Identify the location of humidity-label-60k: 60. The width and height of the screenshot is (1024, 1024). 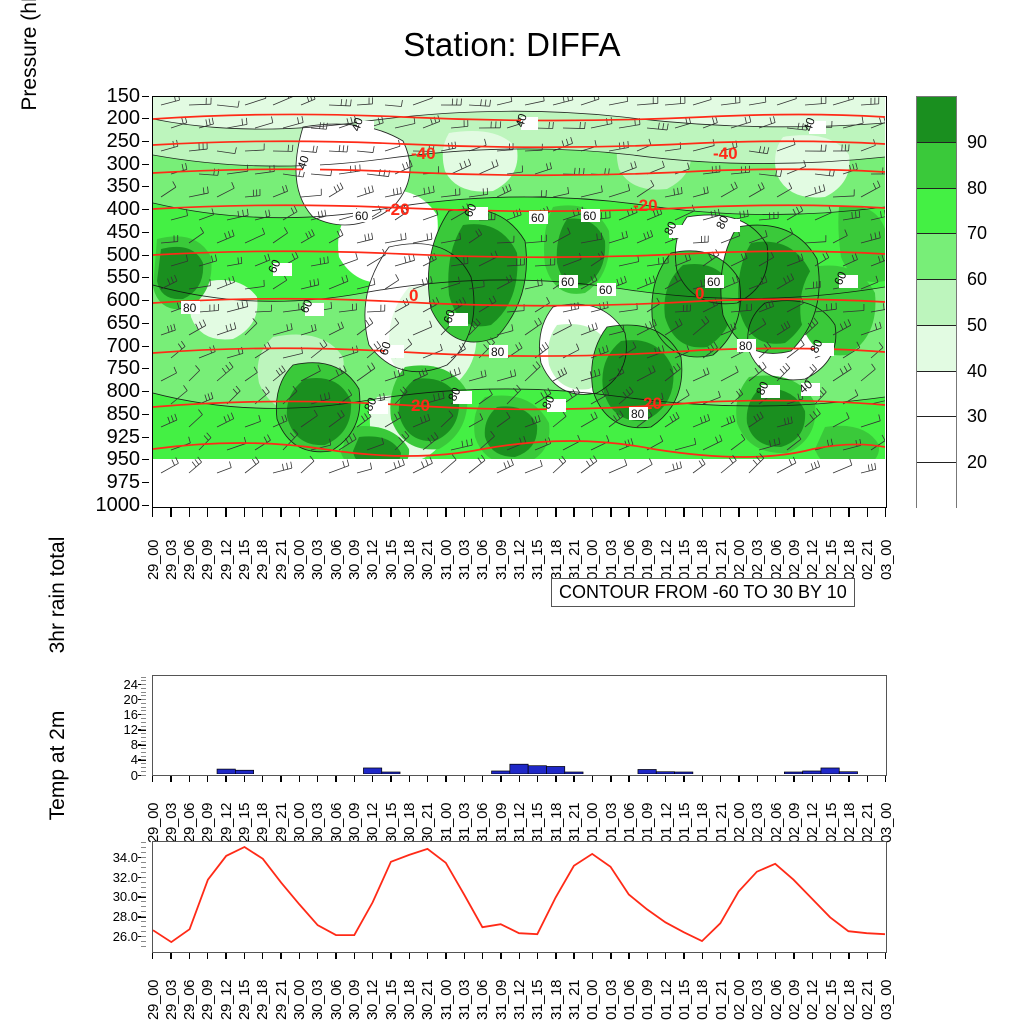
(714, 282).